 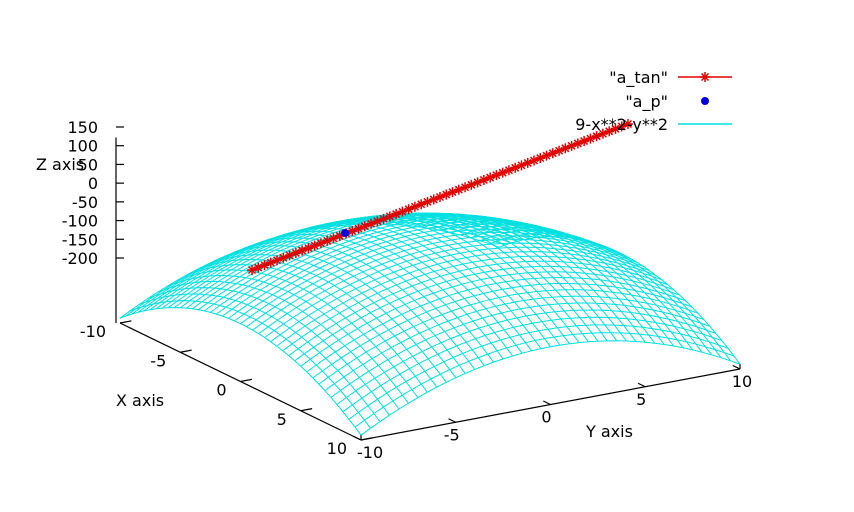 What do you see at coordinates (140, 400) in the screenshot?
I see `x-axis-label: X axis` at bounding box center [140, 400].